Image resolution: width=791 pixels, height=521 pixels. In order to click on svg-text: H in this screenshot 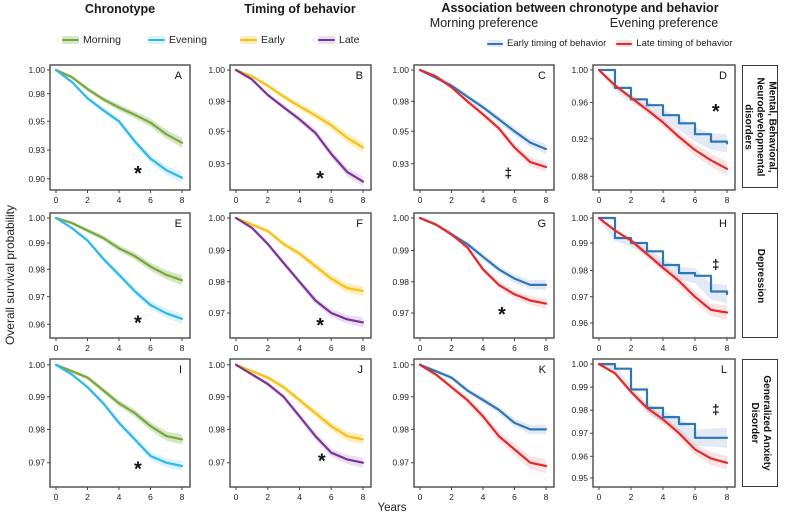, I will do `click(723, 224)`.